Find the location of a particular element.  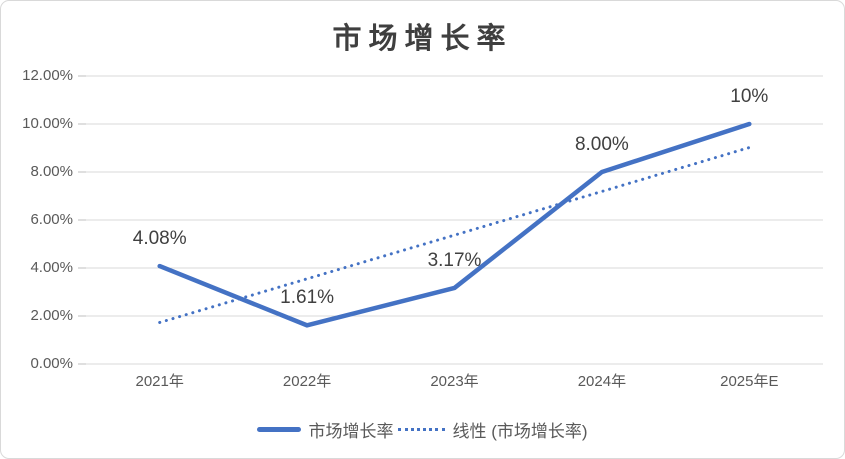

x-axis-category-label: 2024年 is located at coordinates (602, 381).